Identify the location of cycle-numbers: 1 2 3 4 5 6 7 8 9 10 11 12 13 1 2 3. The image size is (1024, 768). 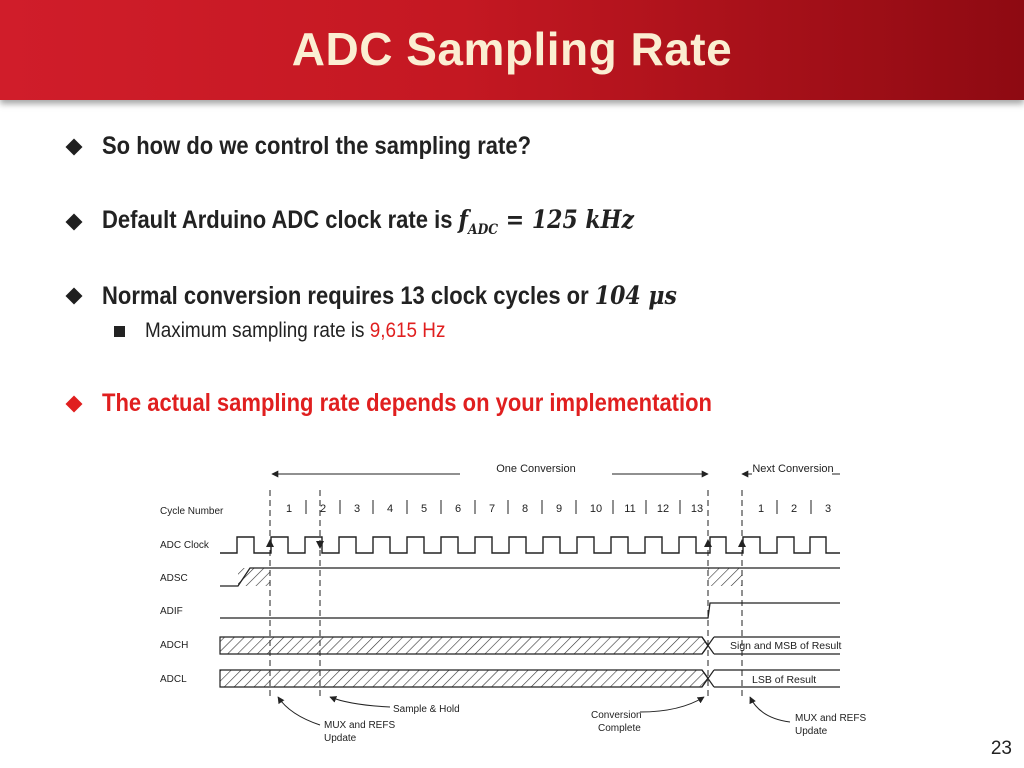
(558, 509).